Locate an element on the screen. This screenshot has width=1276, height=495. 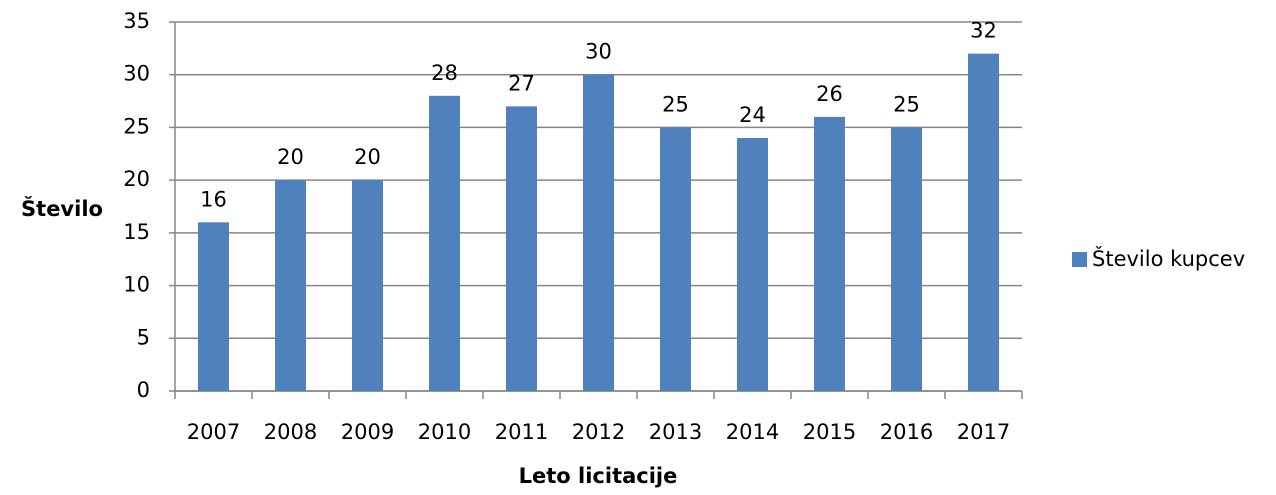
x-tick-label: 2007 is located at coordinates (213, 432).